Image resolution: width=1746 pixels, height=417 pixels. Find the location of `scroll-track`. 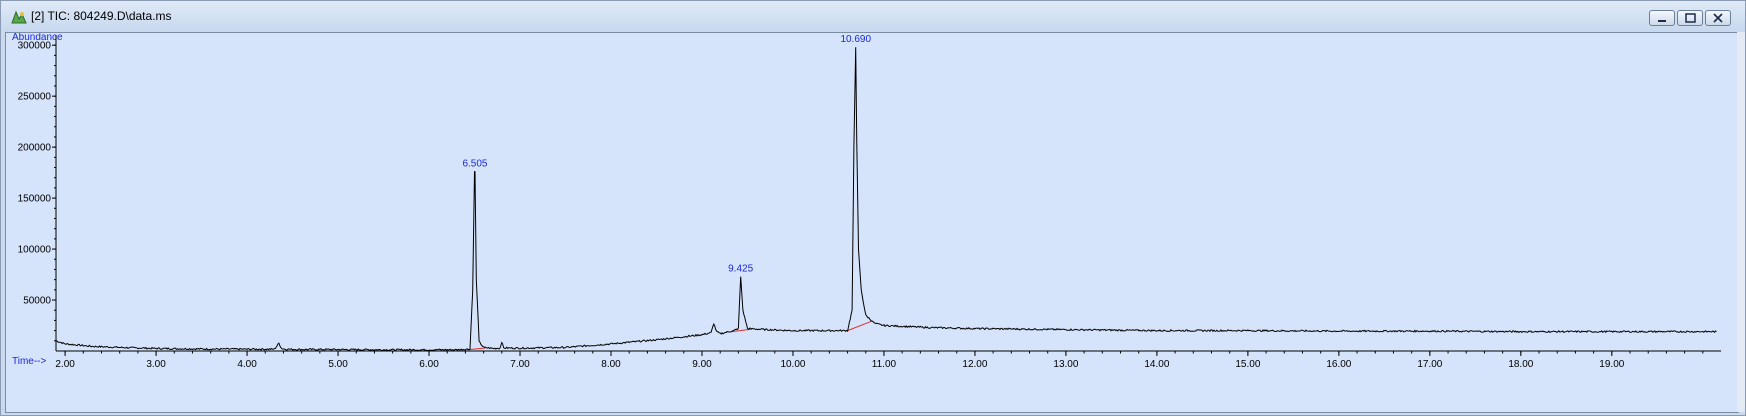

scroll-track is located at coordinates (1741, 222).